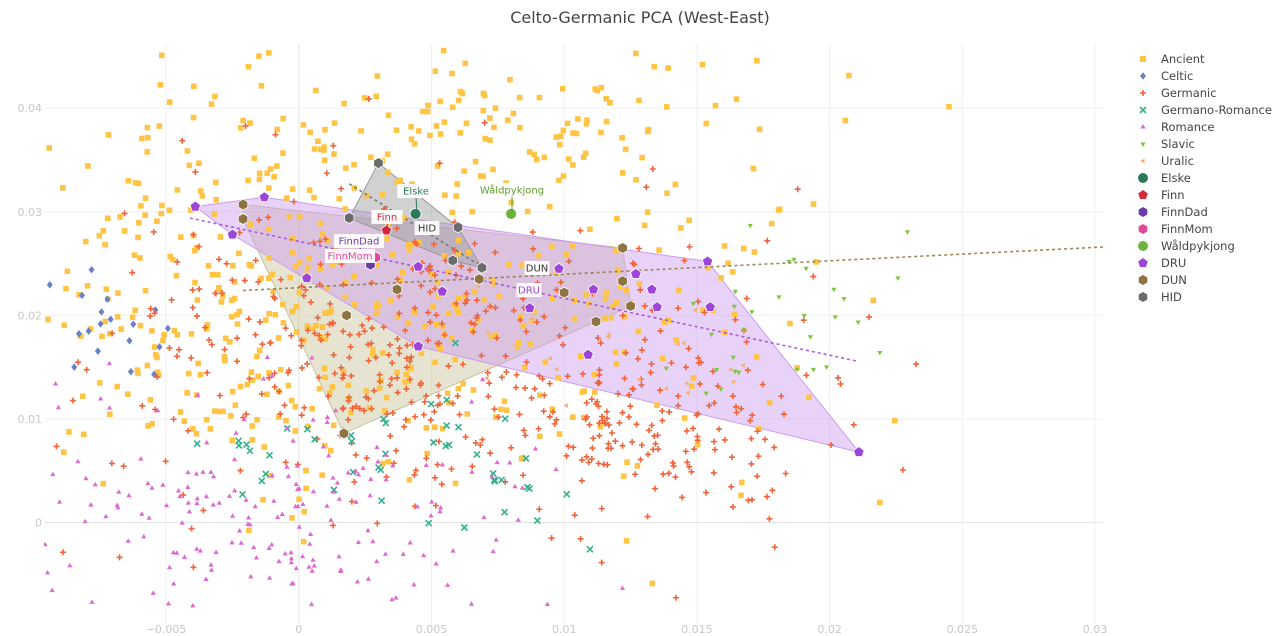 Image resolution: width=1280 pixels, height=636 pixels. I want to click on legend-item-germano-romance: Germano-Romance, so click(1205, 110).